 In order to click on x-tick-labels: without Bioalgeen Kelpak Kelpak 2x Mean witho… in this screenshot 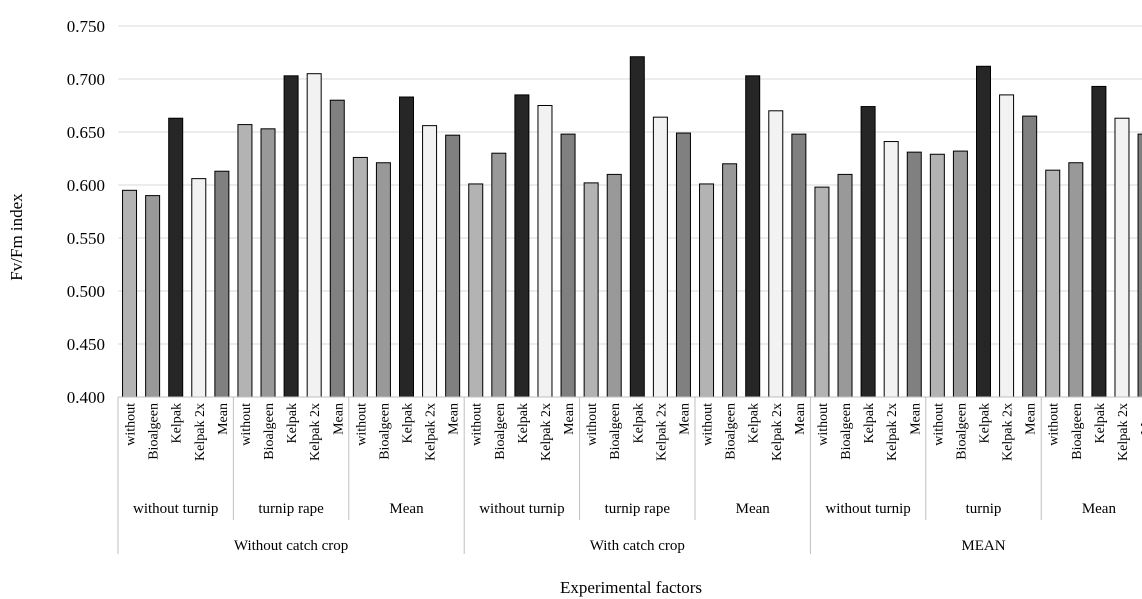, I will do `click(633, 432)`.